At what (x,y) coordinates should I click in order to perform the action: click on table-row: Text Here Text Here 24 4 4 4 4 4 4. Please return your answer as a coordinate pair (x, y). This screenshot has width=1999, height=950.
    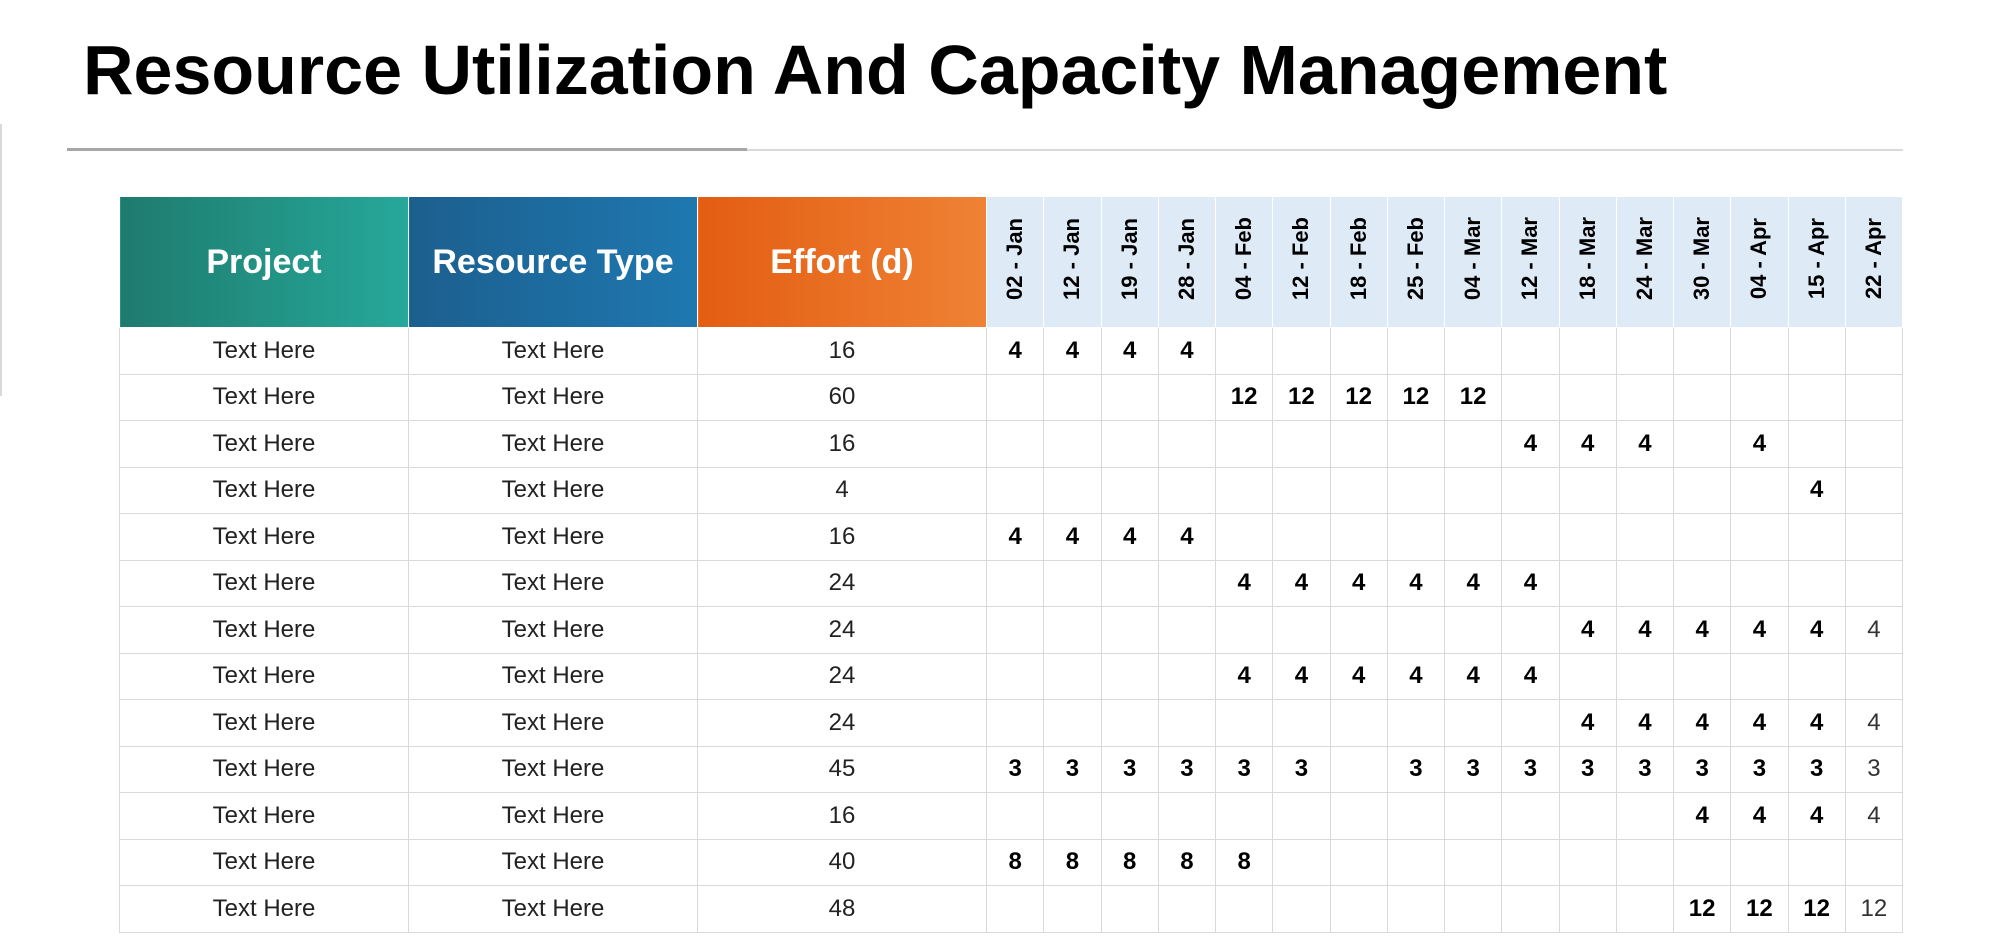
    Looking at the image, I should click on (1011, 583).